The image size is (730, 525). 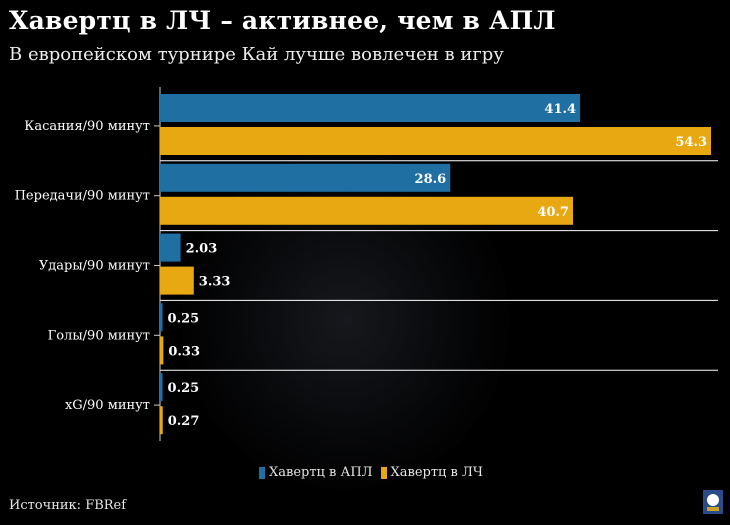 What do you see at coordinates (366, 210) in the screenshot?
I see `bar-lch-passes` at bounding box center [366, 210].